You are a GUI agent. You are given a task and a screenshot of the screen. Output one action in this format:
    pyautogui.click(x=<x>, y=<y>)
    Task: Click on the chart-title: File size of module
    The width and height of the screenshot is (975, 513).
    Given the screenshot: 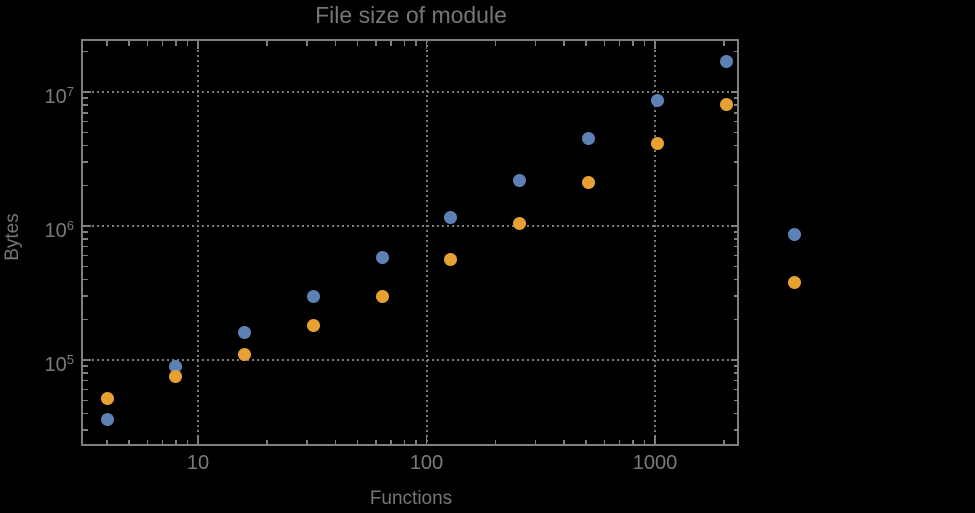 What is the action you would take?
    pyautogui.click(x=411, y=15)
    